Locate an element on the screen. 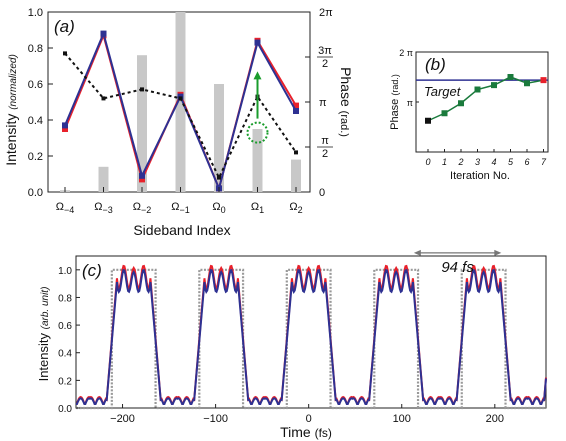 This screenshot has height=441, width=566. panel-a-label: (a) is located at coordinates (64, 26).